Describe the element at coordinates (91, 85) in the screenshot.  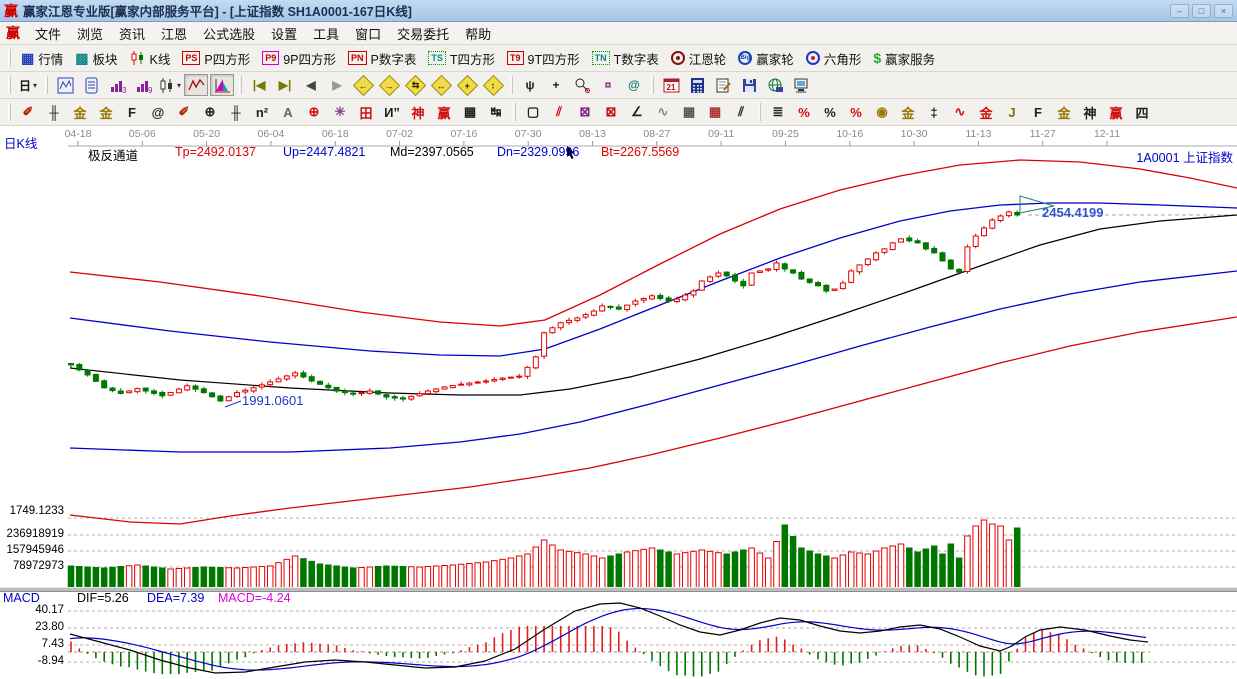
I see `f10-info-button` at that location.